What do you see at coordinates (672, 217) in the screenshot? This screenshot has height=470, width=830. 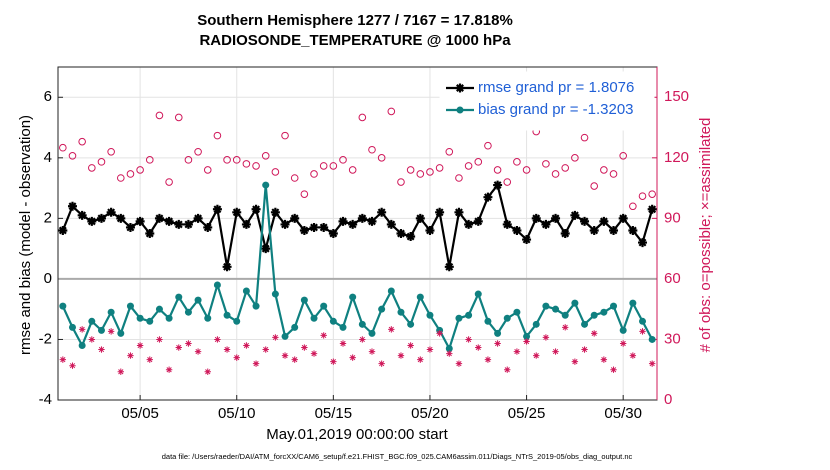 I see `y2-tick-label: 90` at bounding box center [672, 217].